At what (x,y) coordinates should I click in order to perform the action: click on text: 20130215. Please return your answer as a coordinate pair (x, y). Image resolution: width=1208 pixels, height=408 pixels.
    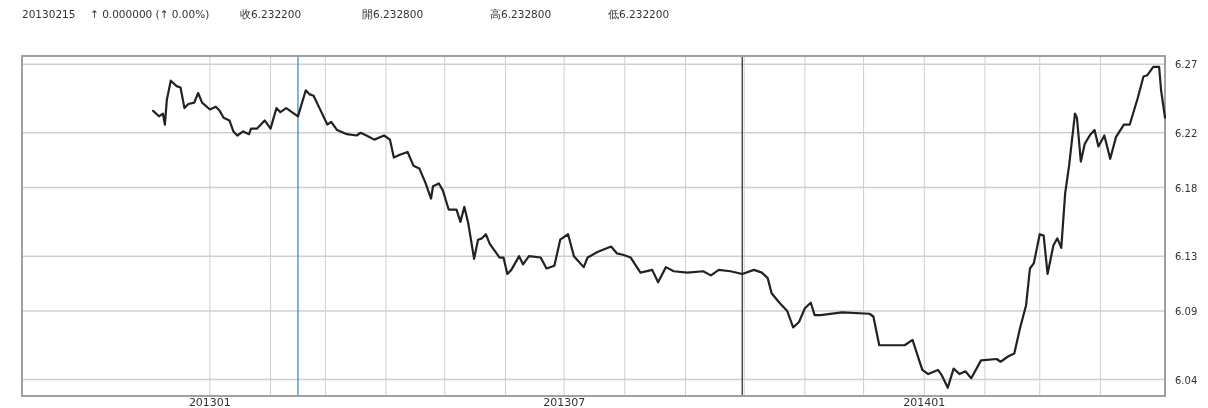
    Looking at the image, I should click on (49, 14).